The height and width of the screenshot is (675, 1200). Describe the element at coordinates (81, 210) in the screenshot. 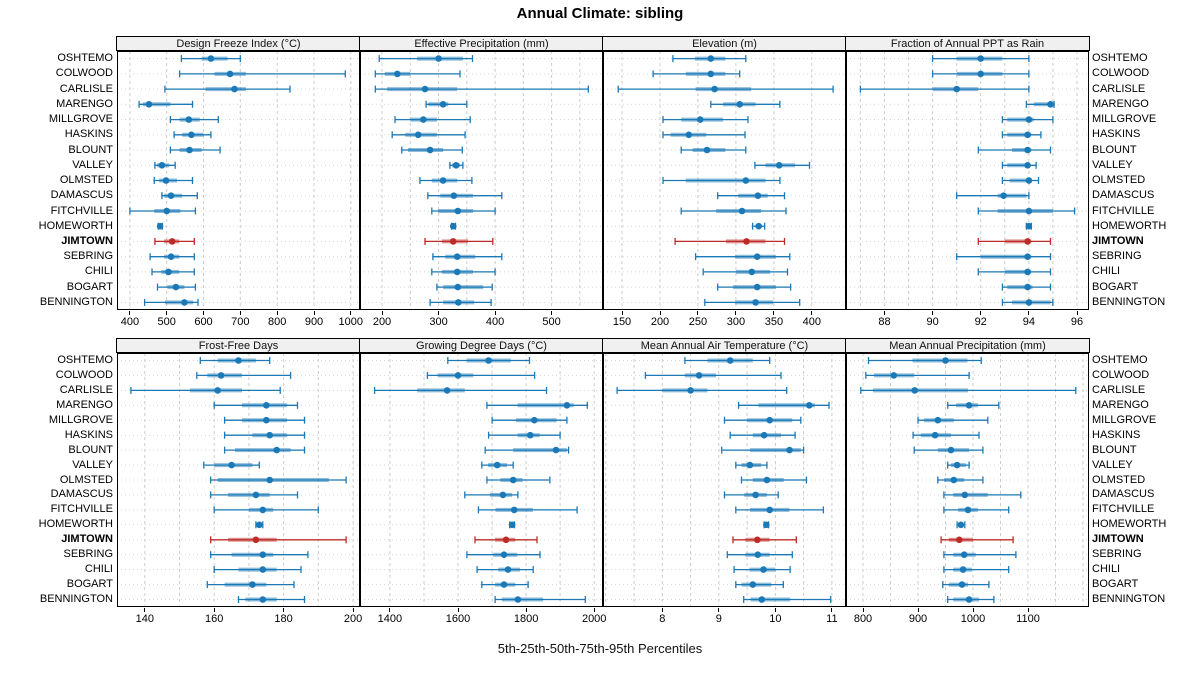

I see `row-label-left-fitchville-top: FITCHVILLE` at that location.